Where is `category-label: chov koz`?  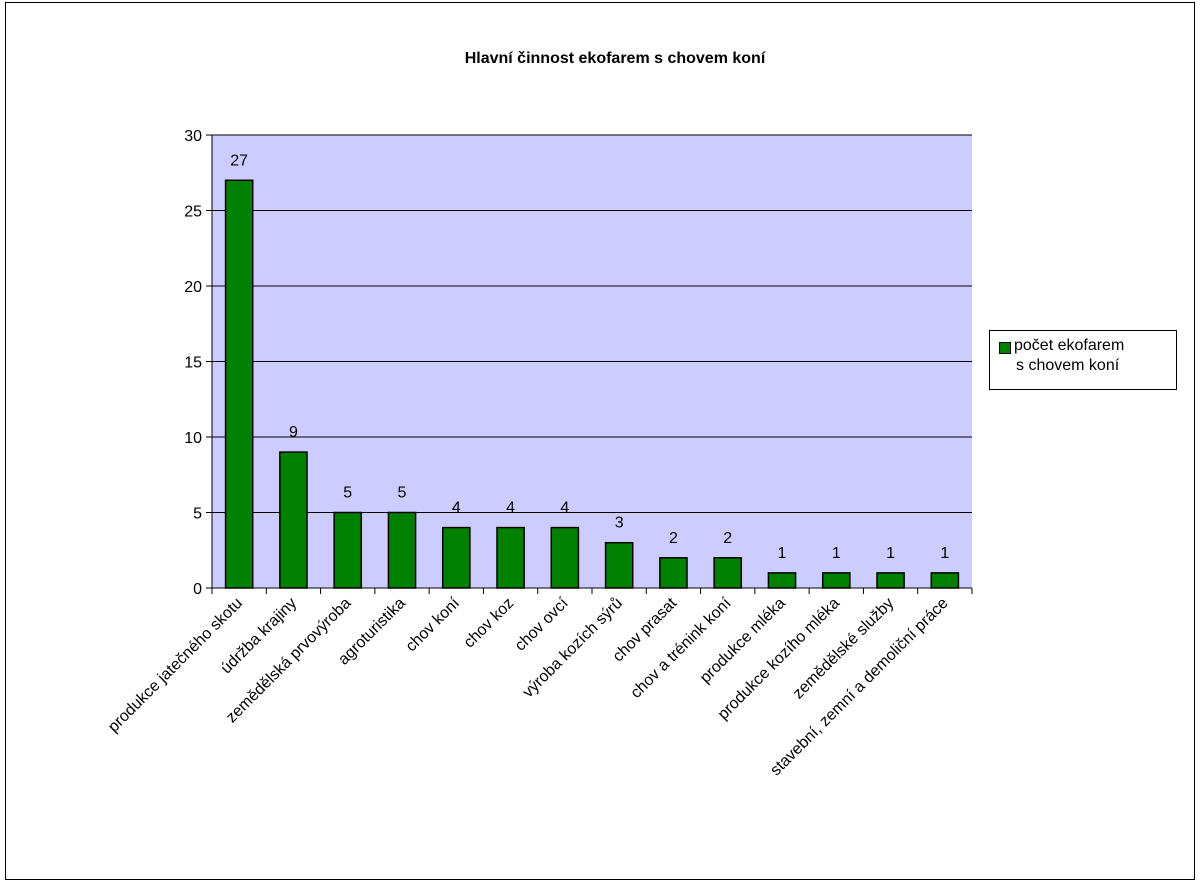
category-label: chov koz is located at coordinates (489, 623).